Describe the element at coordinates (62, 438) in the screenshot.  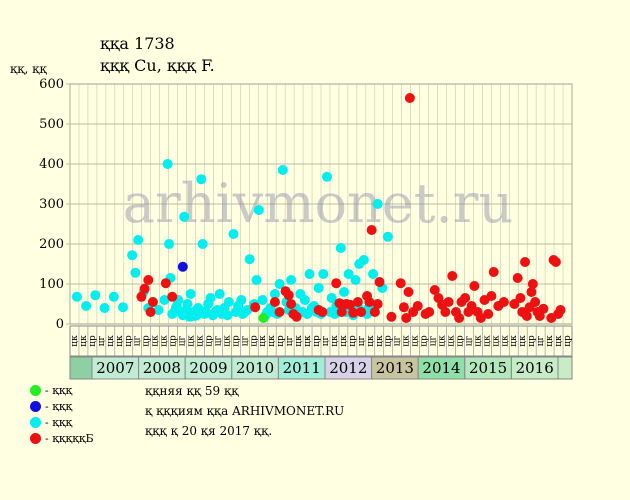
I see `legend-item: - қққққБ` at that location.